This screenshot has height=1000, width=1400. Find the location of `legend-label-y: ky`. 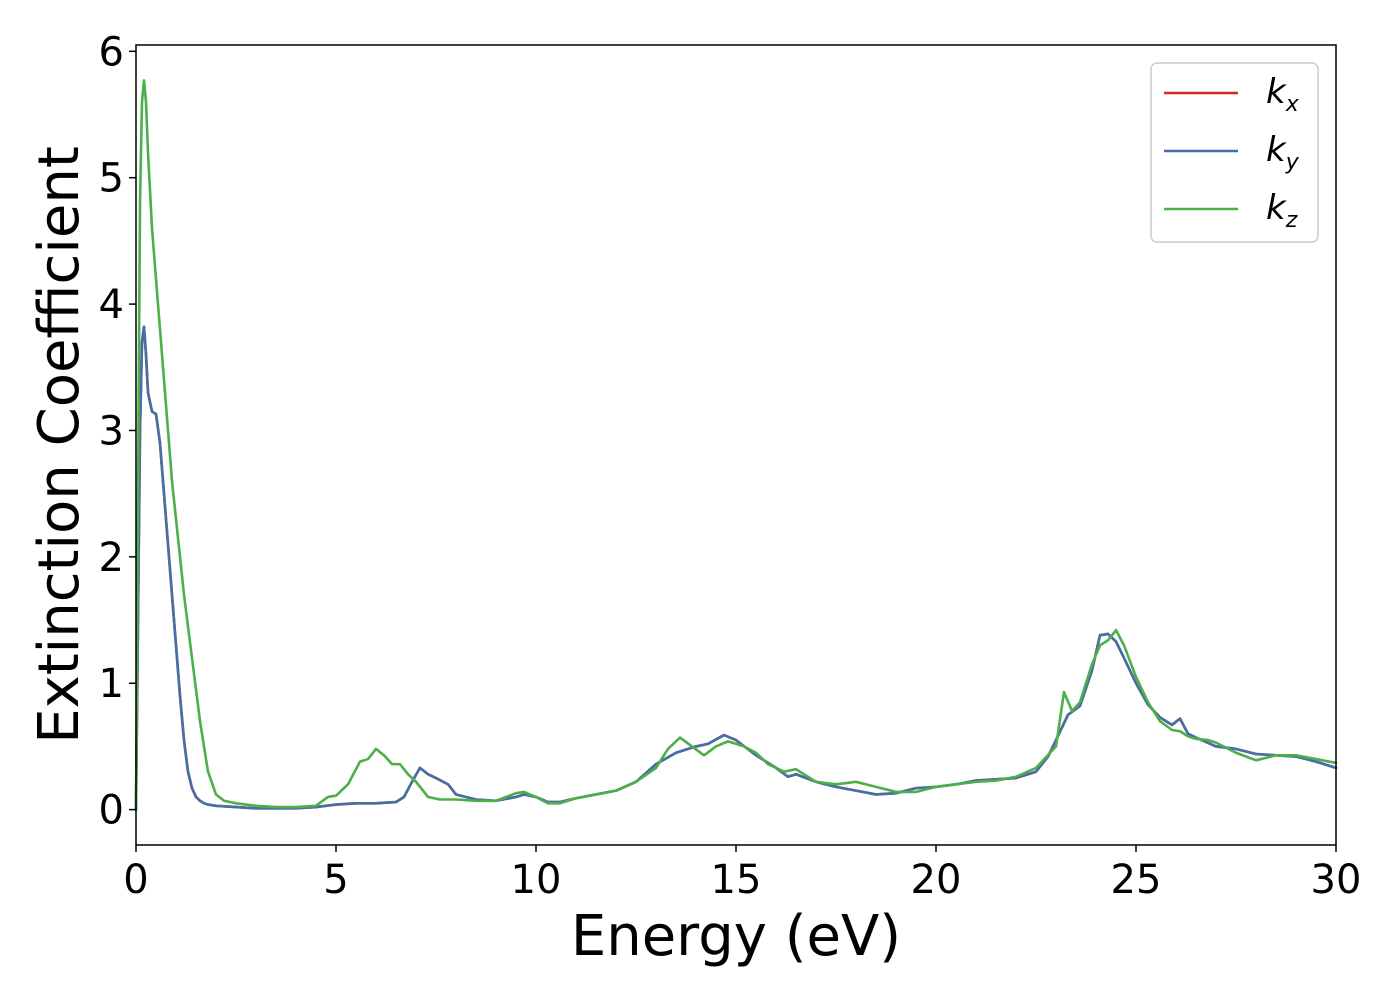

legend-label-y: ky is located at coordinates (1283, 152).